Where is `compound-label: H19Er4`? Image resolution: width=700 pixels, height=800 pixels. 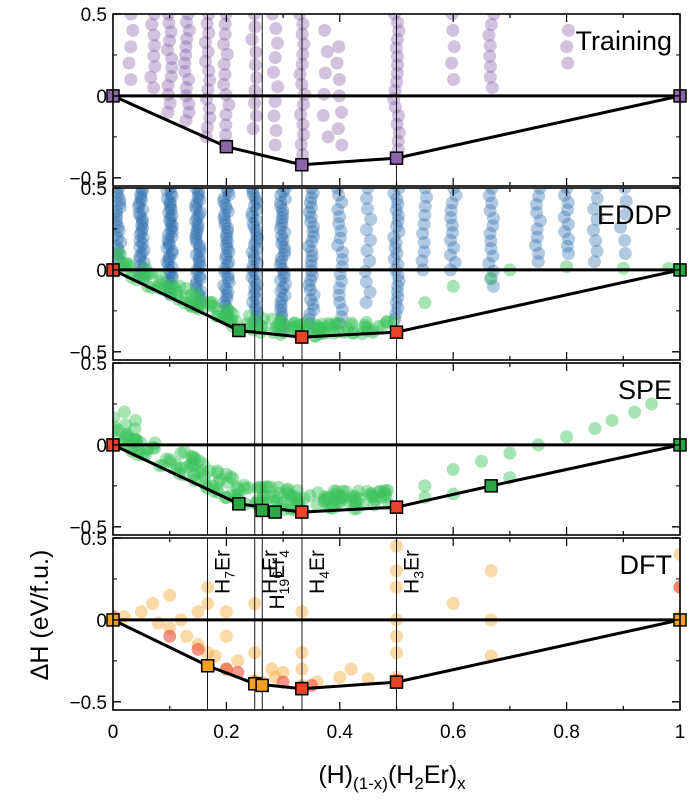 compound-label: H19Er4 is located at coordinates (279, 580).